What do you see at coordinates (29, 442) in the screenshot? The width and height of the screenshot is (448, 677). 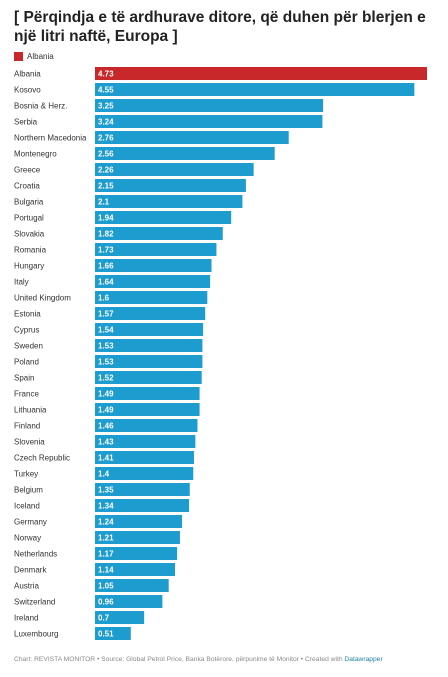 I see `category-label-slovenia: Slovenia` at bounding box center [29, 442].